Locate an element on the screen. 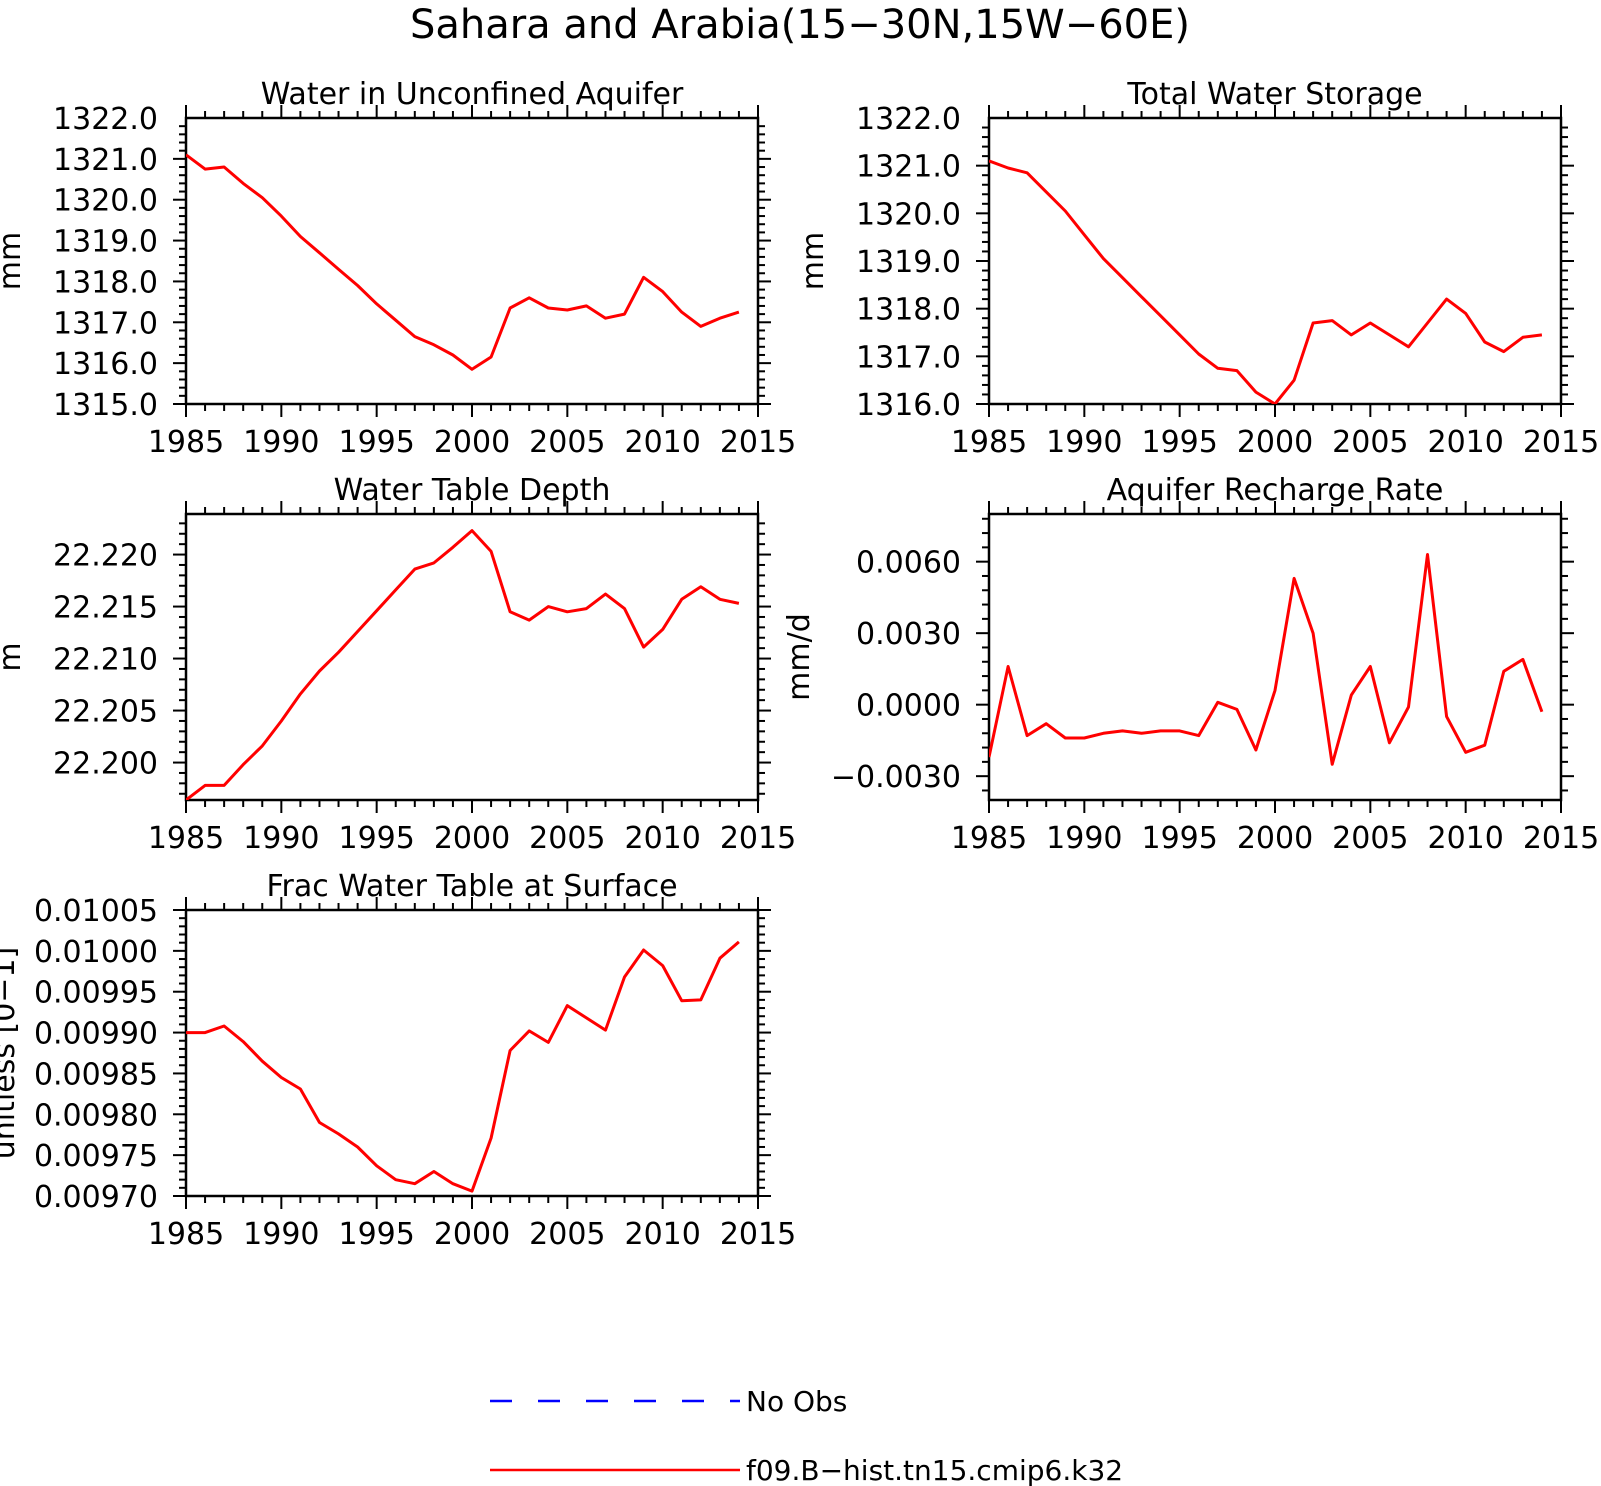  y-axis-label: unitless [0−1] is located at coordinates (11, 1053).